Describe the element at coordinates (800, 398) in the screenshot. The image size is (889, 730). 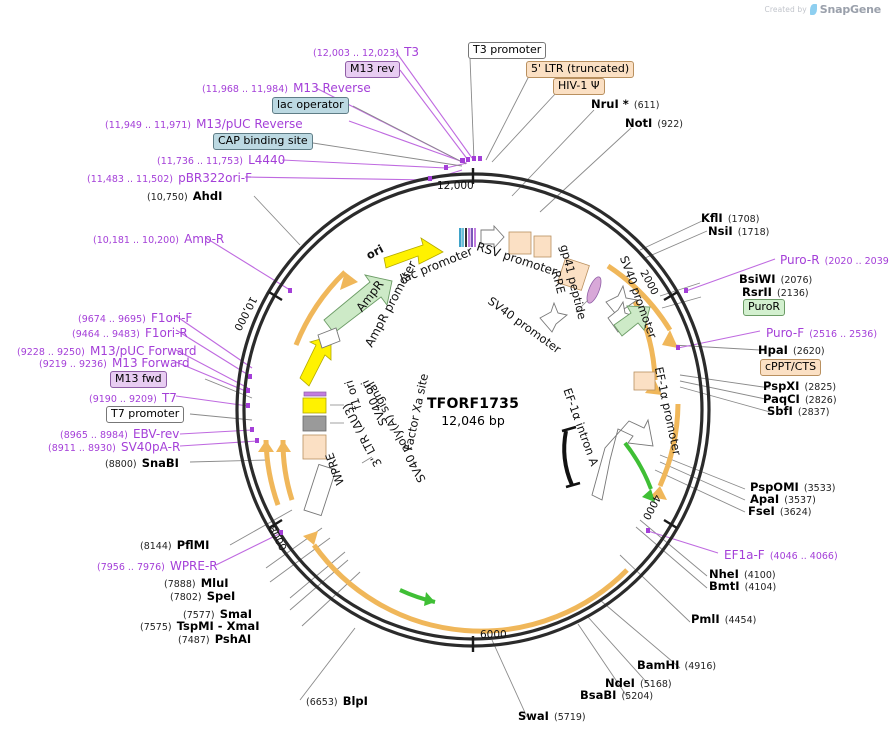
I see `enzyme-label-paqci: PaqCI (2826)` at that location.